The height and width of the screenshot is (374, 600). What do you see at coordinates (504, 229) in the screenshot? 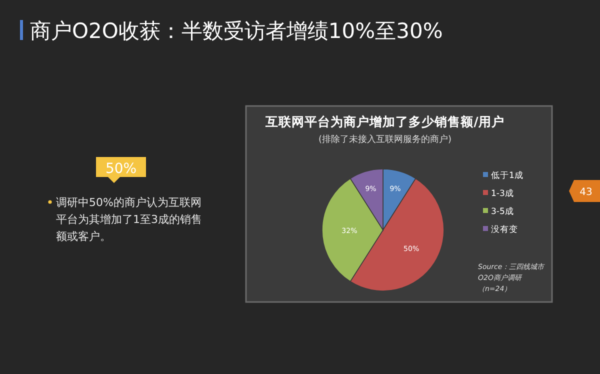
I see `legend-label: 没有变` at bounding box center [504, 229].